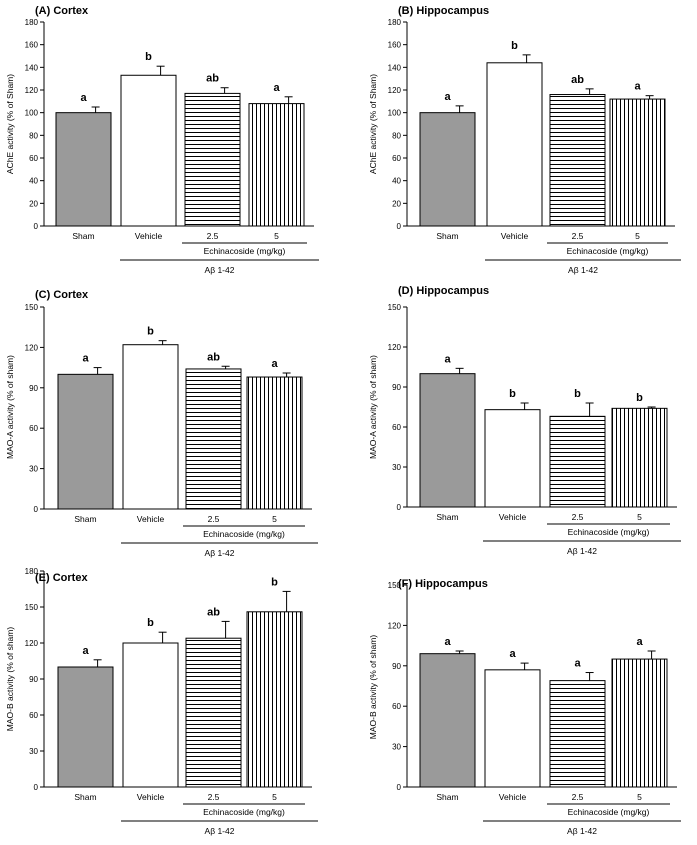 This screenshot has height=845, width=697. I want to click on chart-title: (D) Hippocampus, so click(443, 291).